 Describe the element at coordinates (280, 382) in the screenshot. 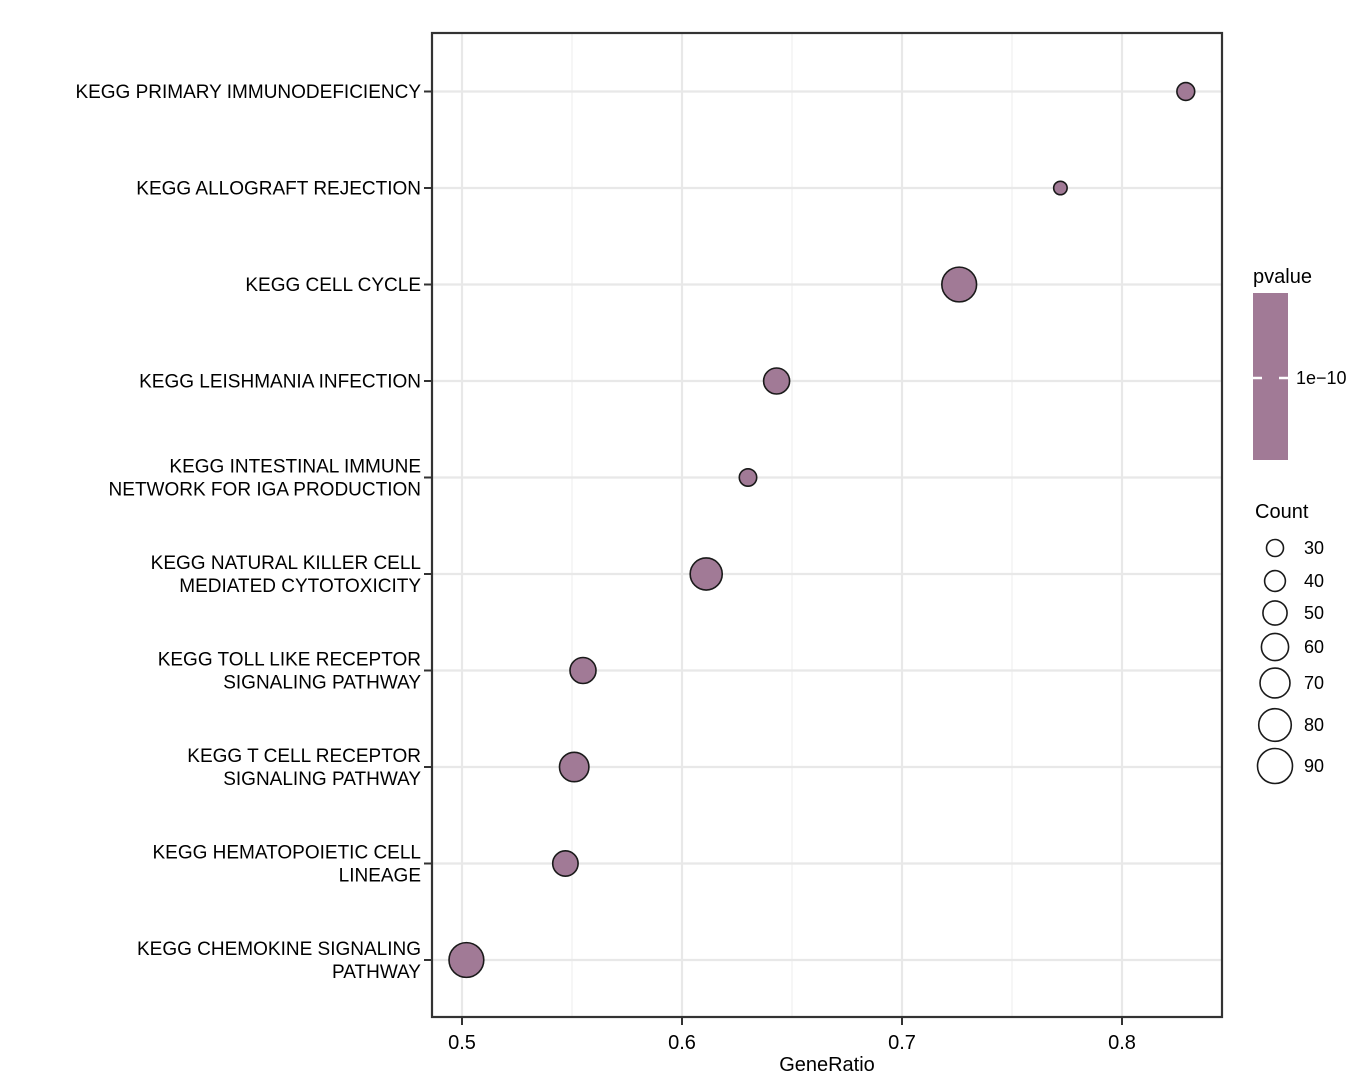

I see `y-axis-label: KEGG LEISHMANIA INFECTION` at that location.